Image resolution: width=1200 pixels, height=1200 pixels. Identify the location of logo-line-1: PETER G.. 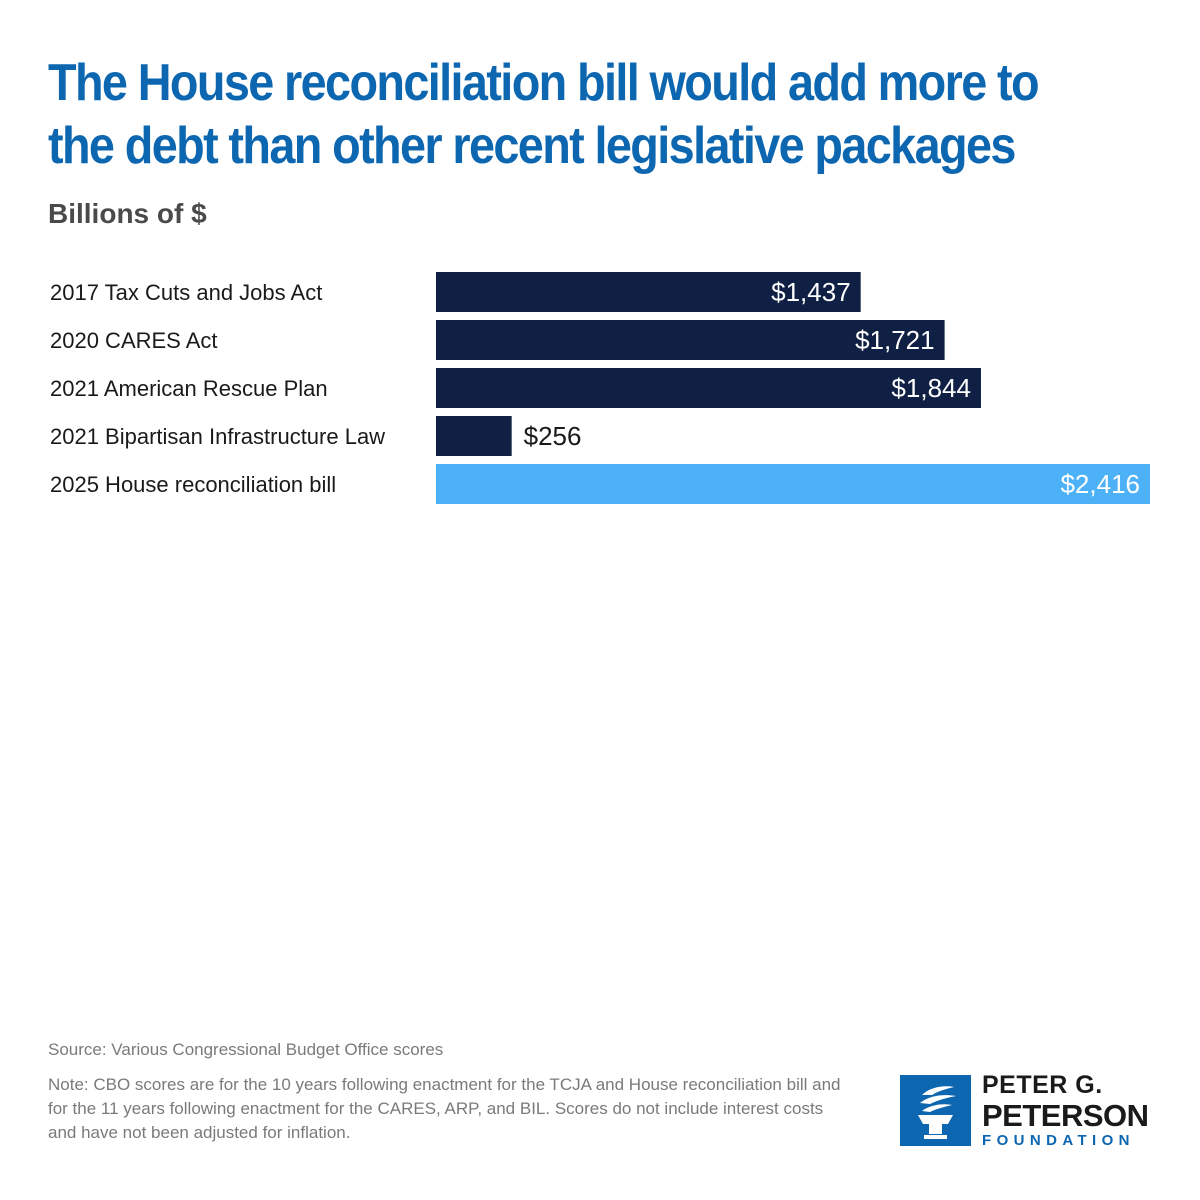
(1042, 1085).